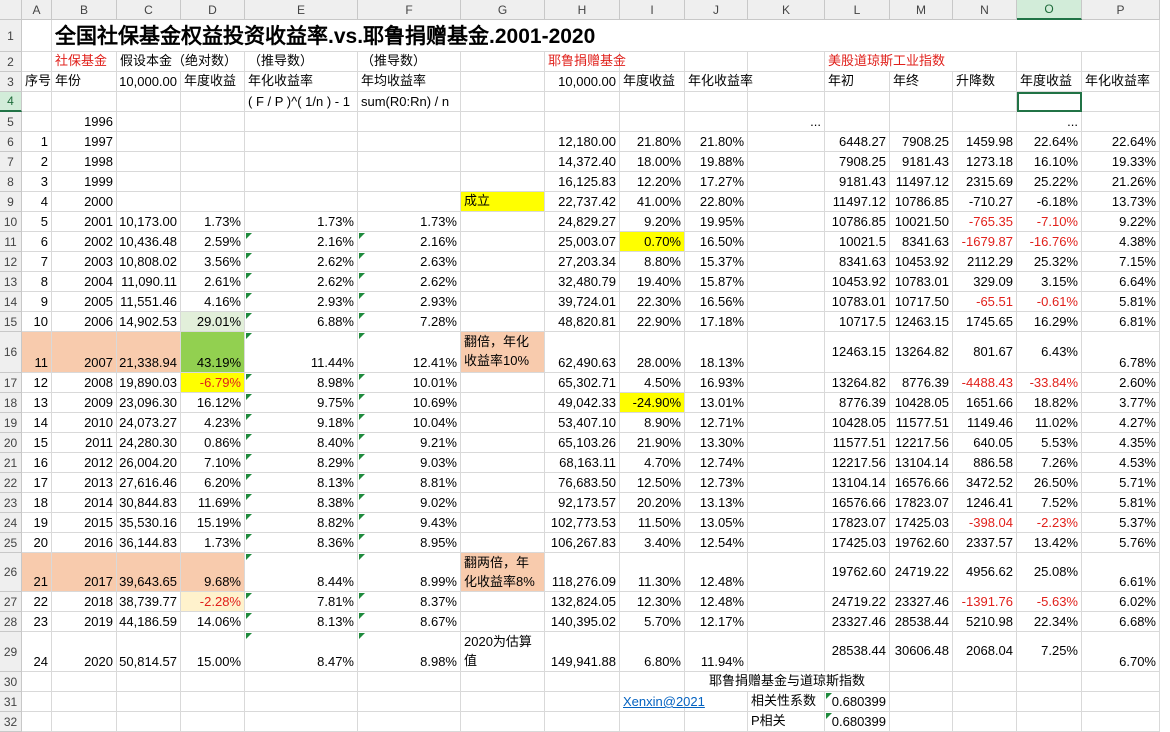 The height and width of the screenshot is (732, 1170). I want to click on cell-text: 0.70%, so click(662, 241).